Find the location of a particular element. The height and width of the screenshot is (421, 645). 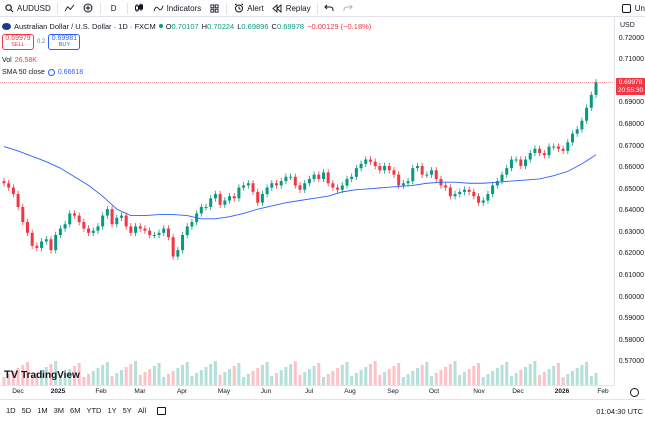

sell-price: 0.69979 is located at coordinates (18, 38).